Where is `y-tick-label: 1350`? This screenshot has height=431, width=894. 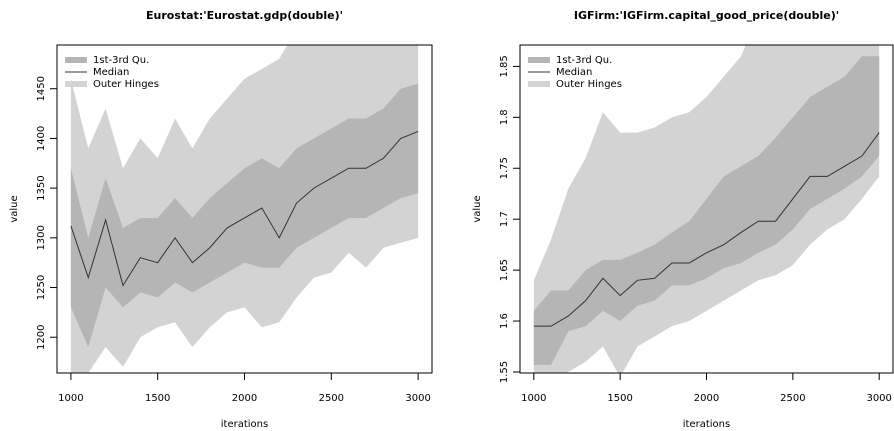 y-tick-label: 1350 is located at coordinates (41, 187).